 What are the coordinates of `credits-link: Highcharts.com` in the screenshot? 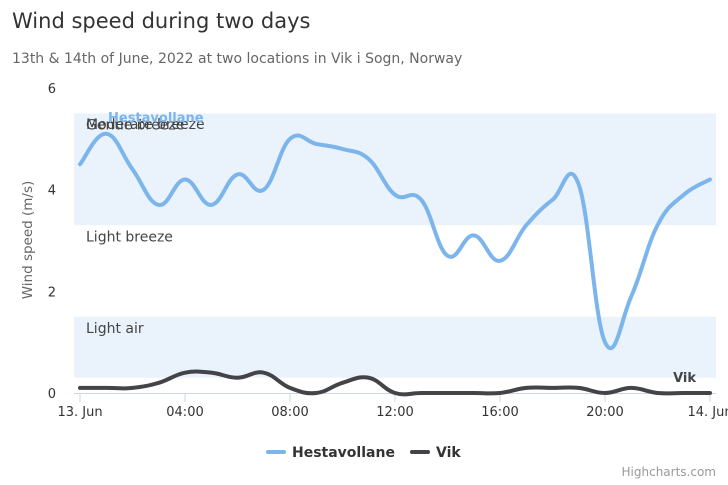 It's located at (669, 472).